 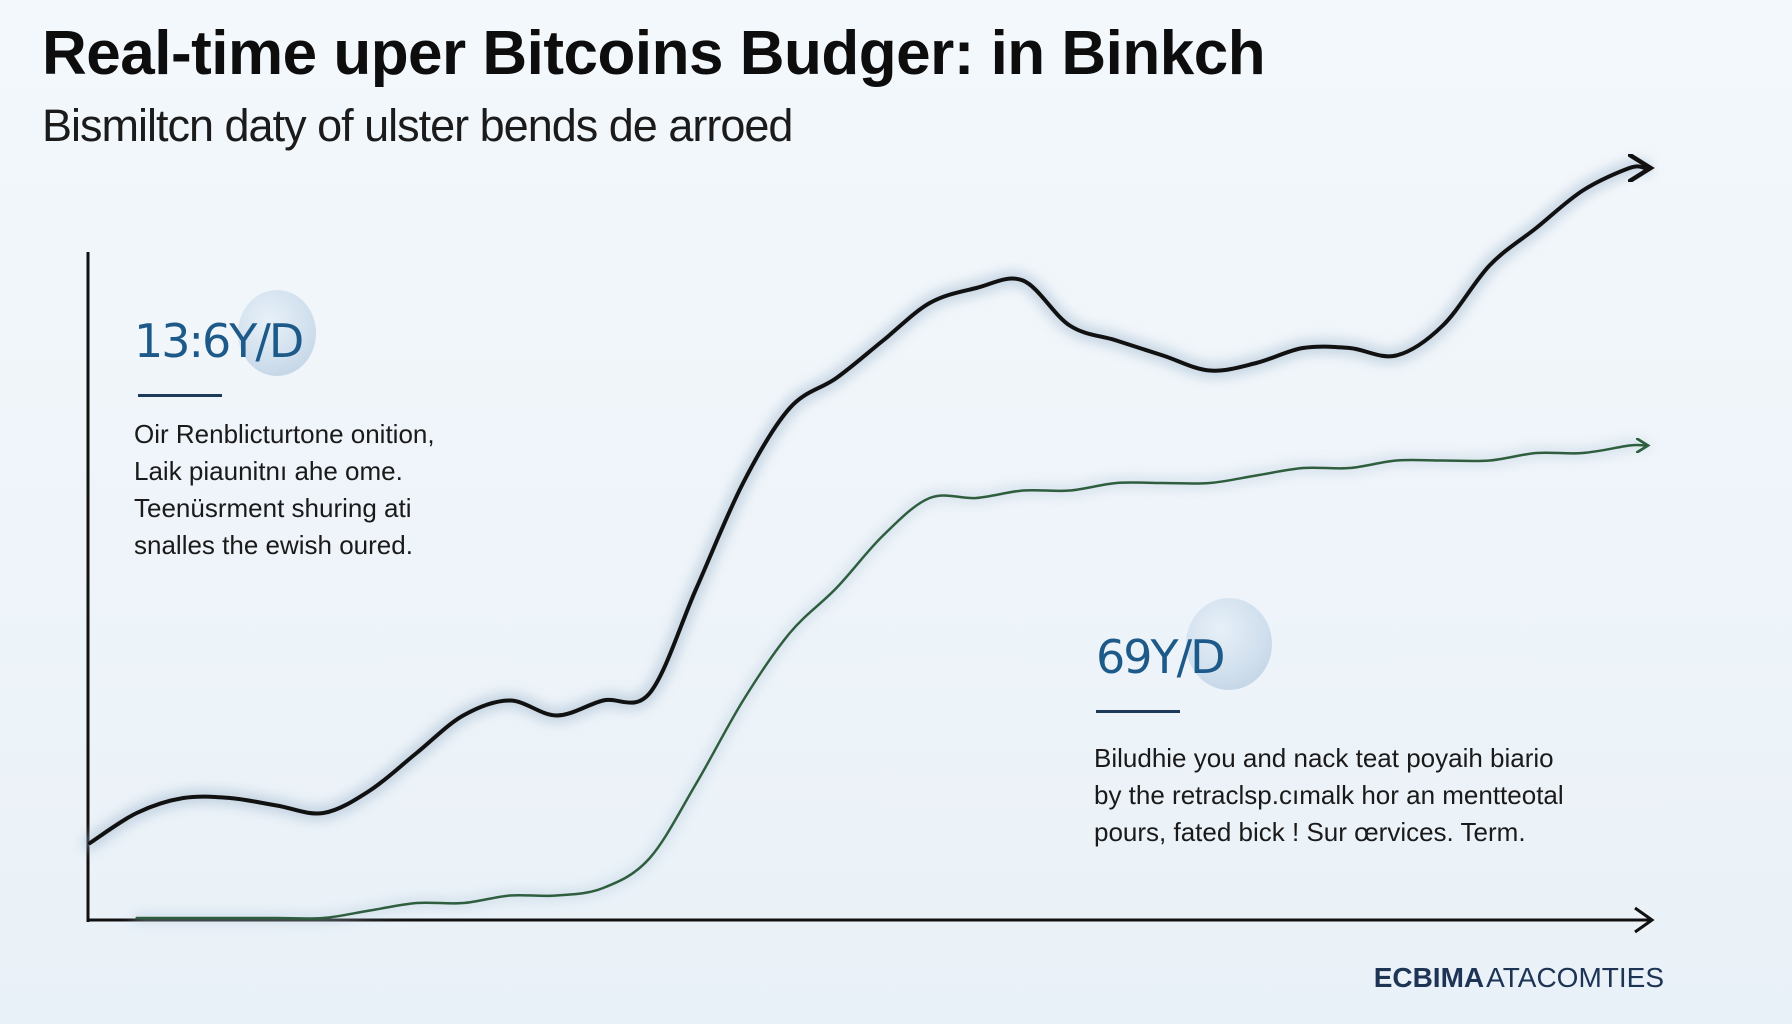 What do you see at coordinates (1161, 657) in the screenshot?
I see `callout-2-value: 69Y/D` at bounding box center [1161, 657].